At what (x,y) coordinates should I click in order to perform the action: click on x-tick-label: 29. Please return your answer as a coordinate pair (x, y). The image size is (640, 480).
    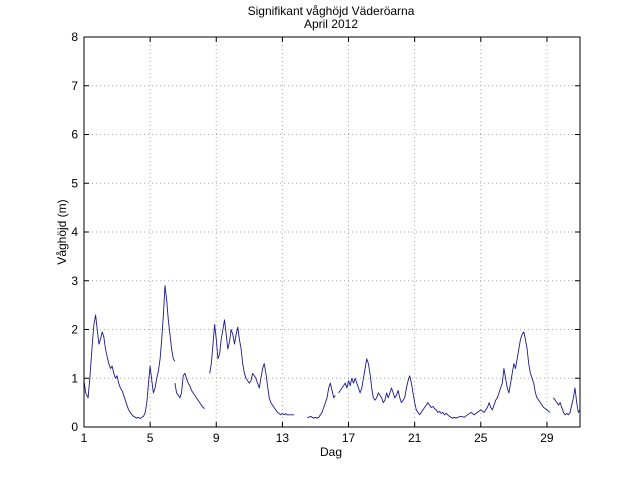
    Looking at the image, I should click on (547, 438).